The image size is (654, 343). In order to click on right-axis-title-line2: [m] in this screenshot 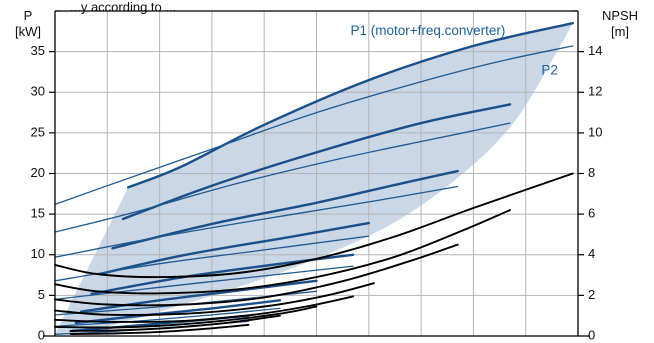, I will do `click(620, 31)`.